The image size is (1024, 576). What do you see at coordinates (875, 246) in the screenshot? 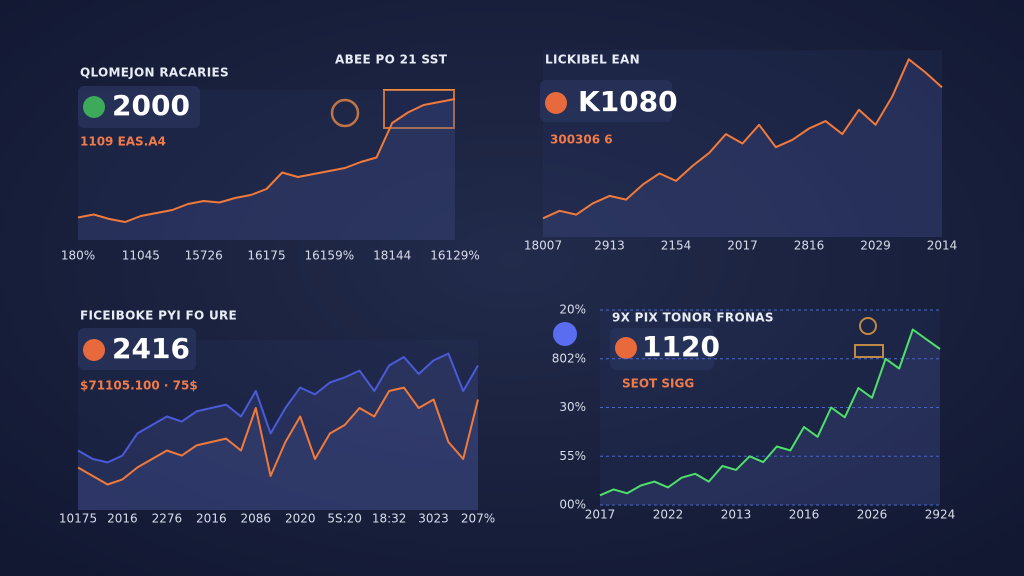
I see `x-tick-label: 2029` at bounding box center [875, 246].